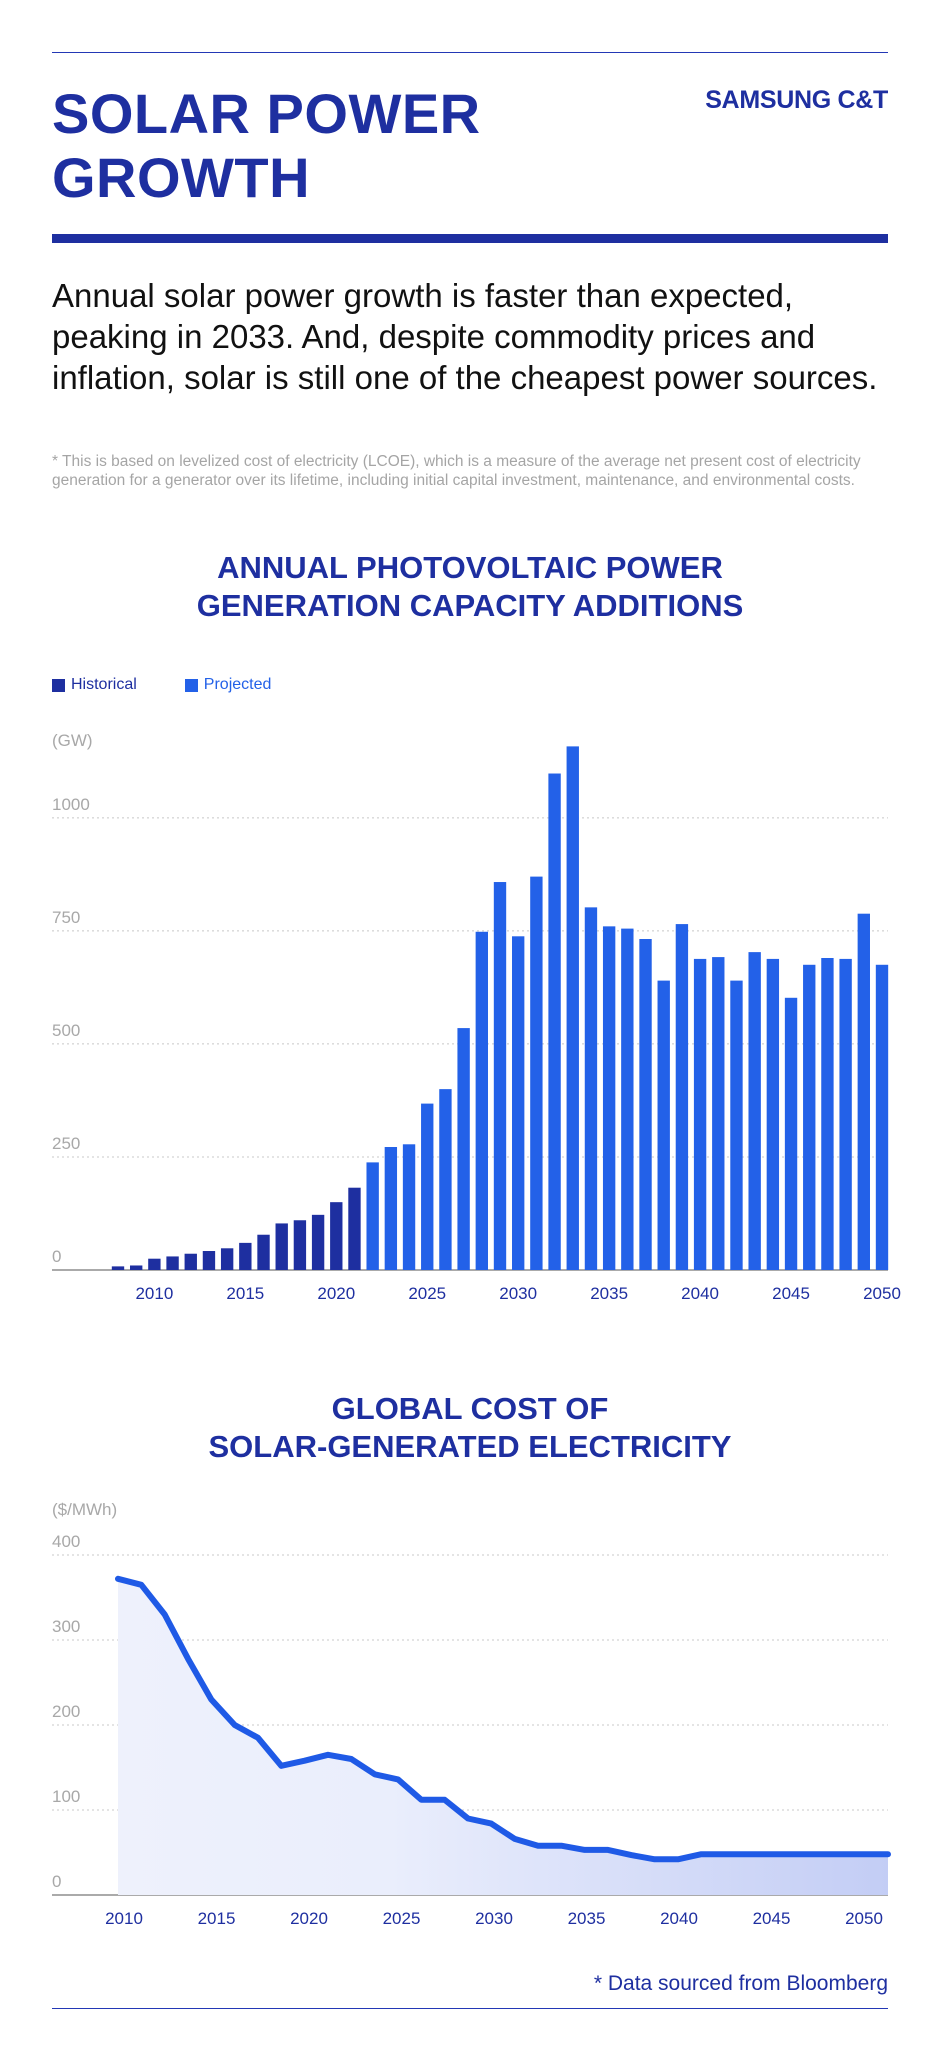  I want to click on line-chart-x-axis: 2010 2015 2020 2025 2030 2035 2040 2045 2050, so click(494, 1918).